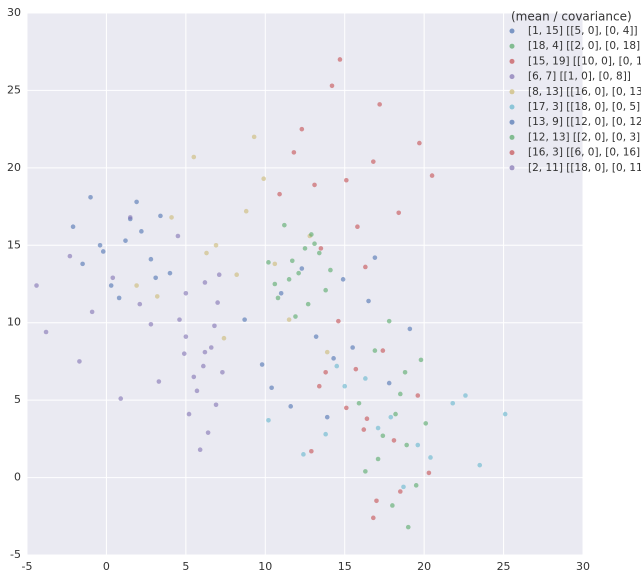  Describe the element at coordinates (14, 89) in the screenshot. I see `y-tick-label: 25` at that location.